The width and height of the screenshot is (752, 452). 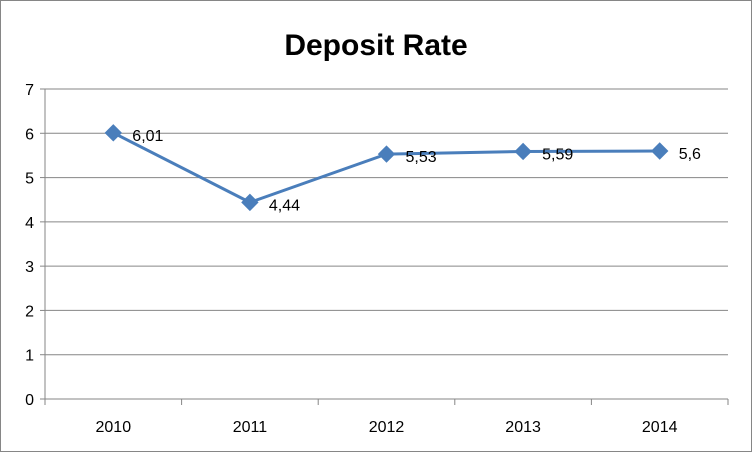 What do you see at coordinates (659, 151) in the screenshot?
I see `data-point-2014` at bounding box center [659, 151].